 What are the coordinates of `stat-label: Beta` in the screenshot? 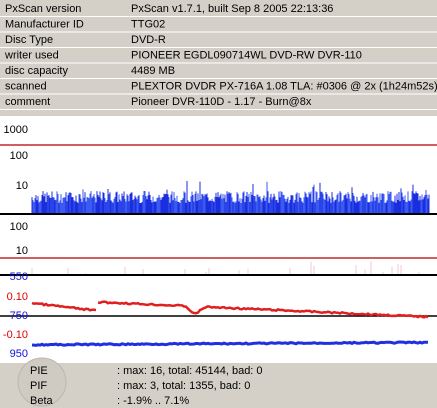 It's located at (42, 401).